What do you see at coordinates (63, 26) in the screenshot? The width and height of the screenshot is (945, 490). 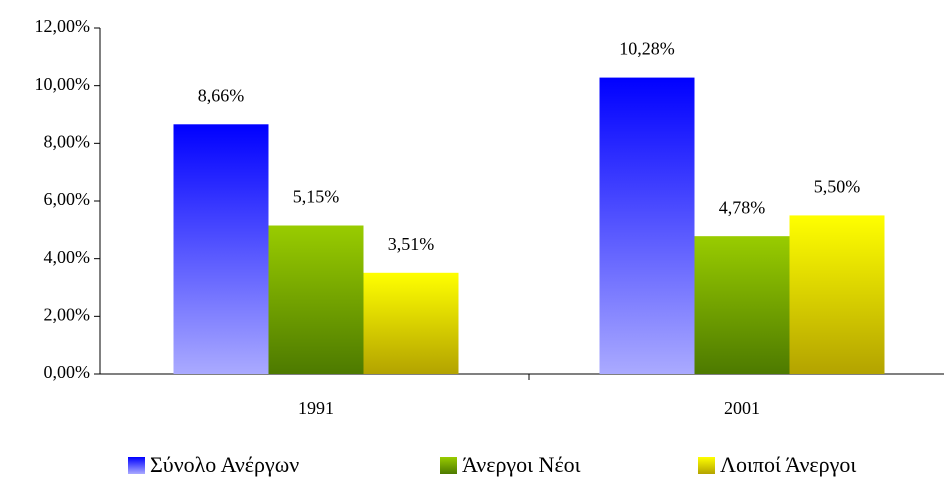 I see `y-tick-label: 12,00%` at bounding box center [63, 26].